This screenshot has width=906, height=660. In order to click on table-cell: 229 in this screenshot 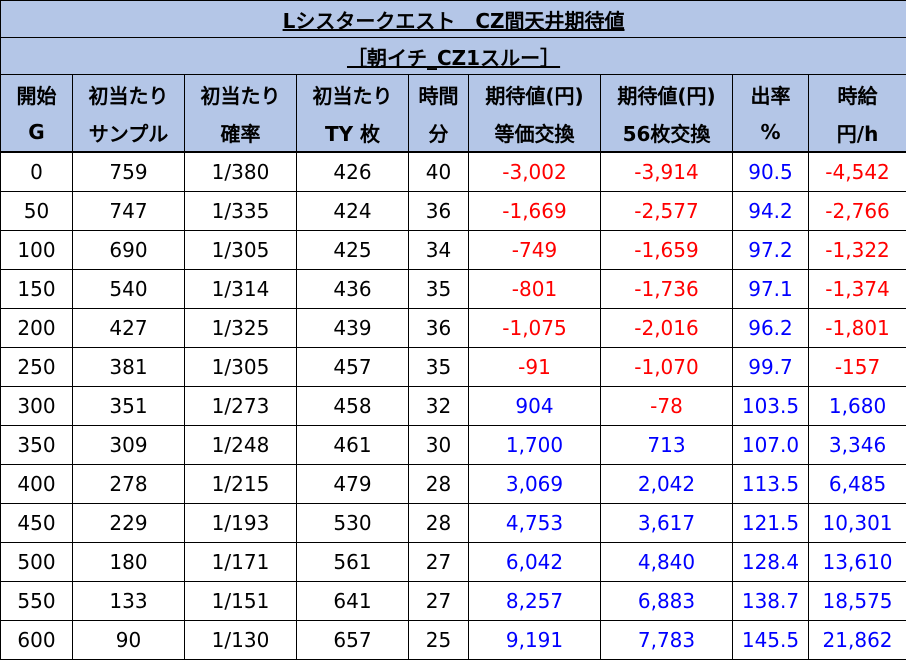, I will do `click(129, 523)`.